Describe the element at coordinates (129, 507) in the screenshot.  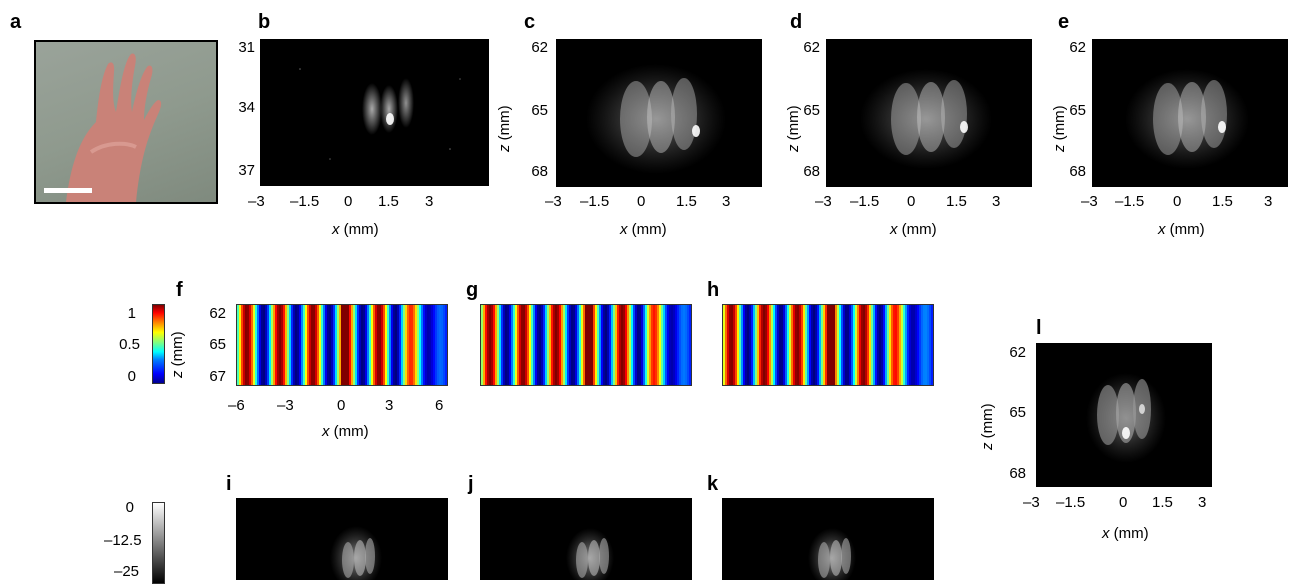
I see `i-cbar-tick-0: 0` at that location.